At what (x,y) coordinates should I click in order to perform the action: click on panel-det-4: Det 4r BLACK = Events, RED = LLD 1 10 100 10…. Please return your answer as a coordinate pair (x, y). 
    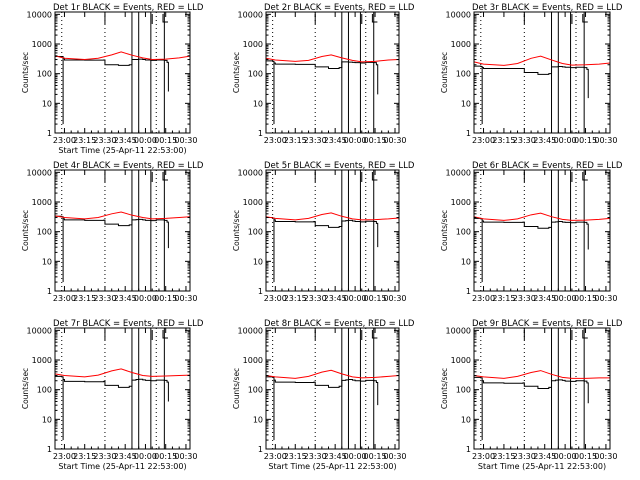
    Looking at the image, I should click on (112, 232).